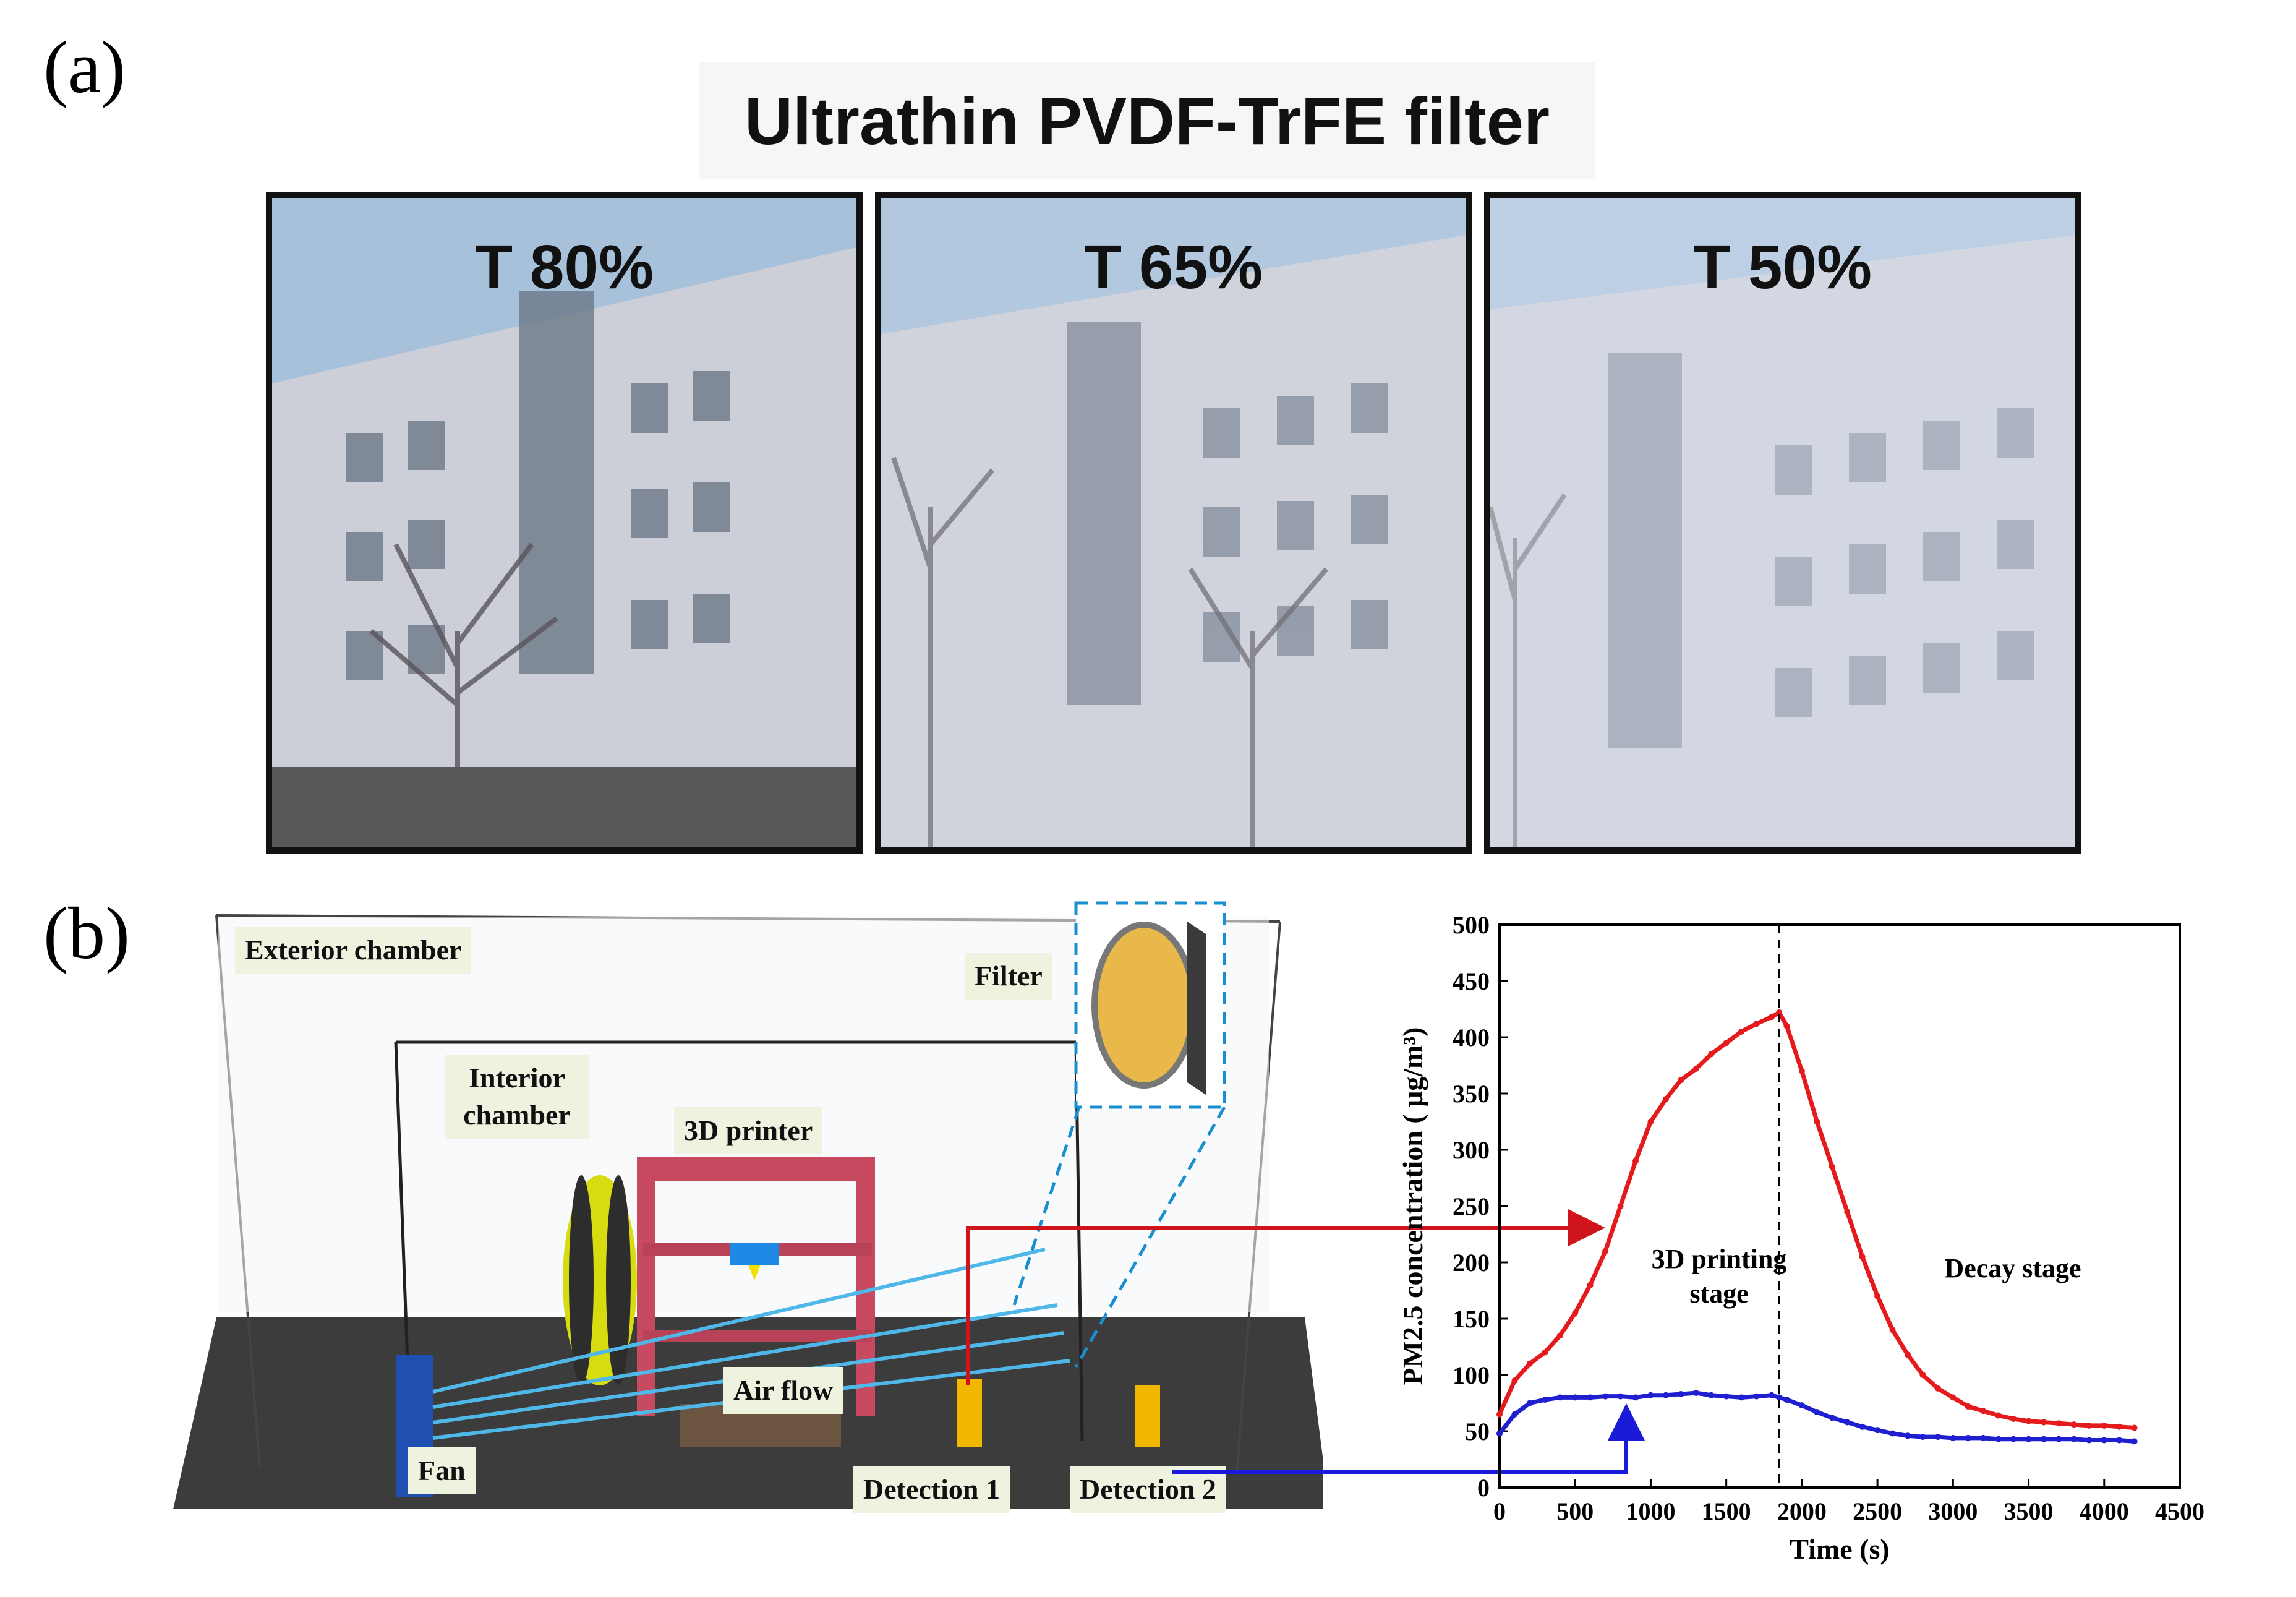  What do you see at coordinates (1650, 1511) in the screenshot?
I see `x-tick-label: 1000` at bounding box center [1650, 1511].